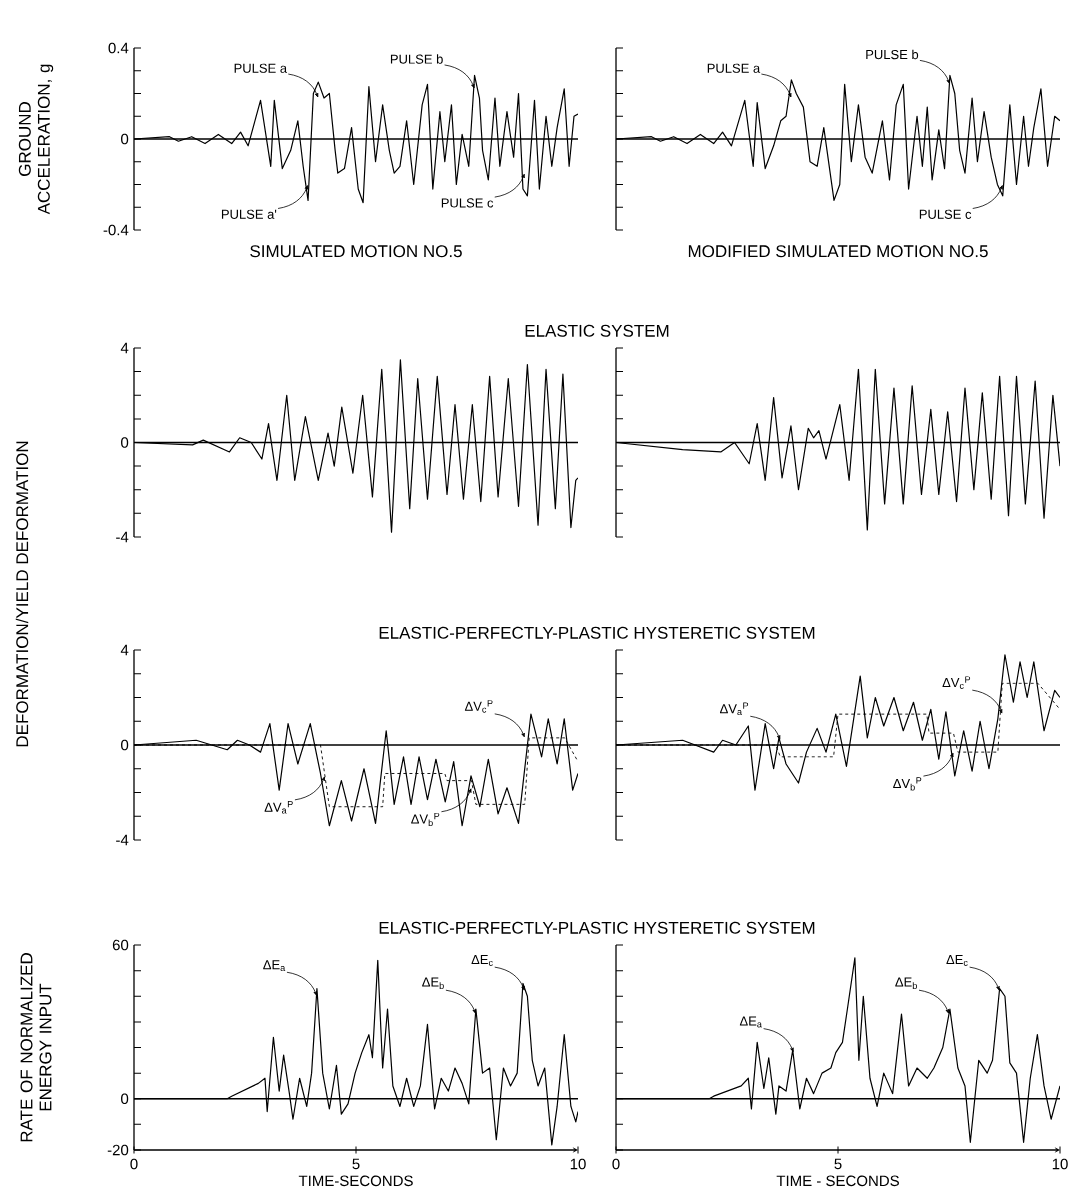 This screenshot has width=1080, height=1204. I want to click on annotation: PULSE a', so click(249, 214).